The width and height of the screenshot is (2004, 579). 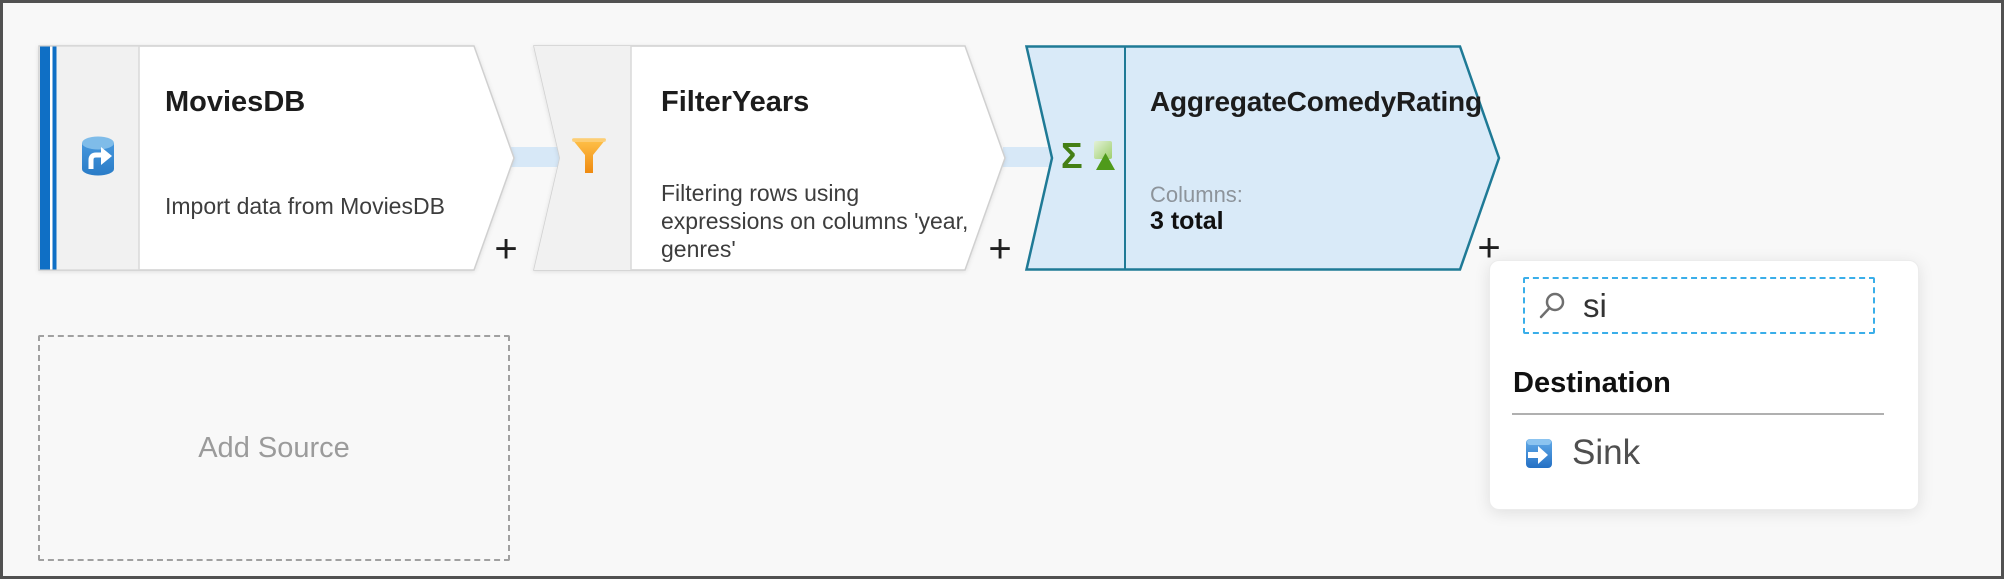 What do you see at coordinates (506, 249) in the screenshot?
I see `add-transformation-button-1: +` at bounding box center [506, 249].